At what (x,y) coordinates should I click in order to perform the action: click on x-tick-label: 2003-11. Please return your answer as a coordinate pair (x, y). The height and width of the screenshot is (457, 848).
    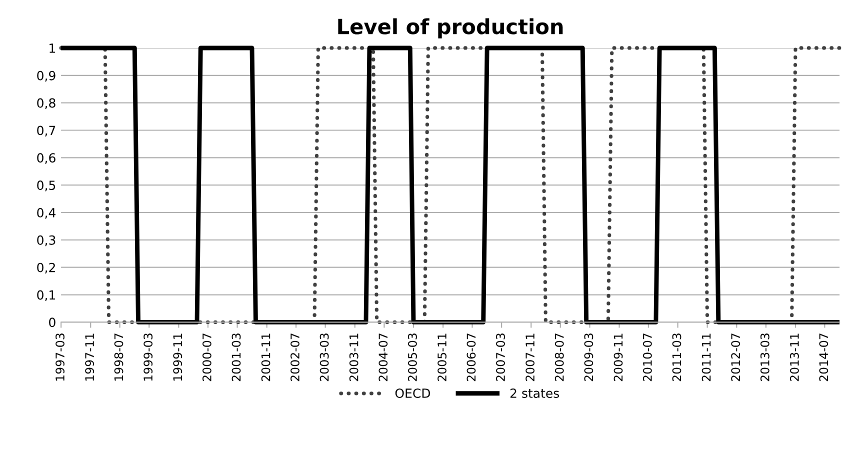
    Looking at the image, I should click on (353, 358).